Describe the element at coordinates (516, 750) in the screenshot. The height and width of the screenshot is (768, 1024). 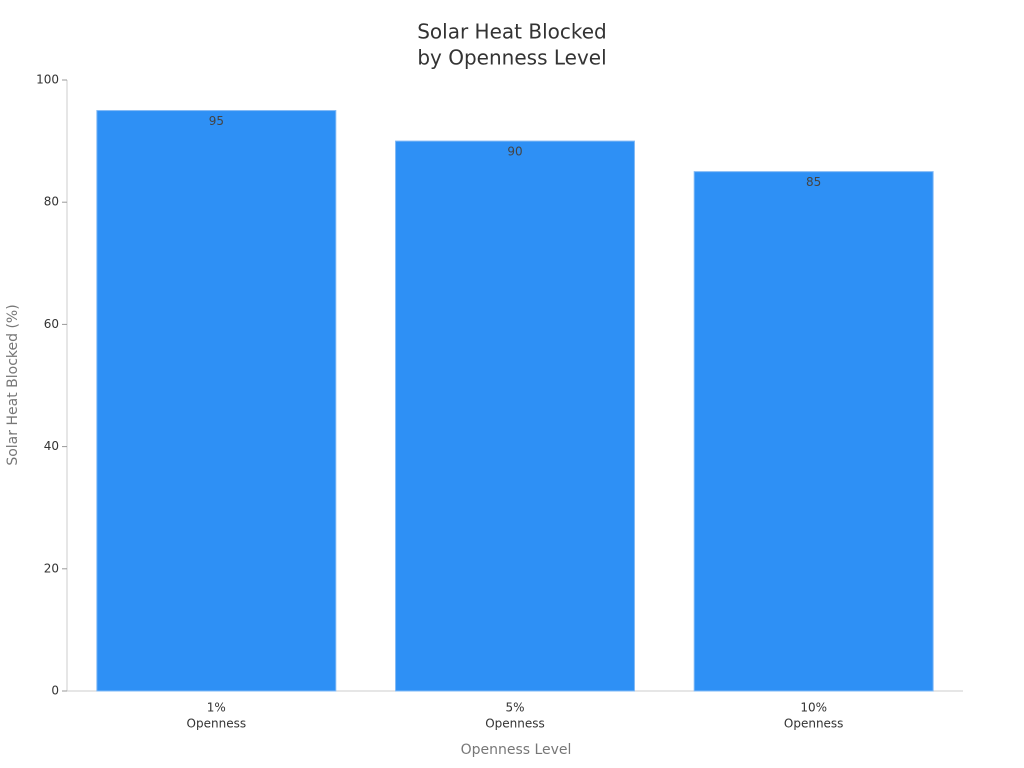
I see `x-axis-title: Openness Level` at that location.